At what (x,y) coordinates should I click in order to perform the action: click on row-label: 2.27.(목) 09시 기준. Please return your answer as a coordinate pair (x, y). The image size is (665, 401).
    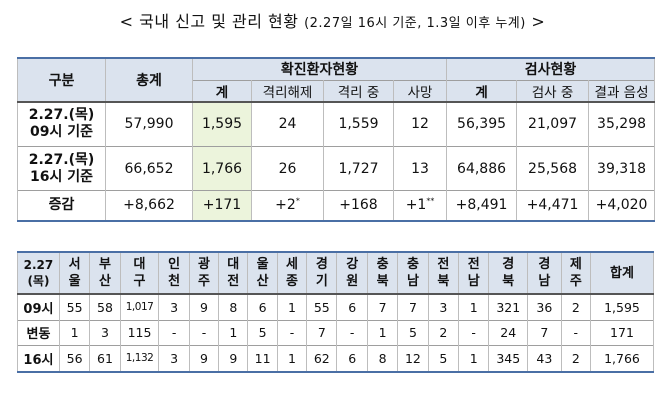
    Looking at the image, I should click on (61, 123).